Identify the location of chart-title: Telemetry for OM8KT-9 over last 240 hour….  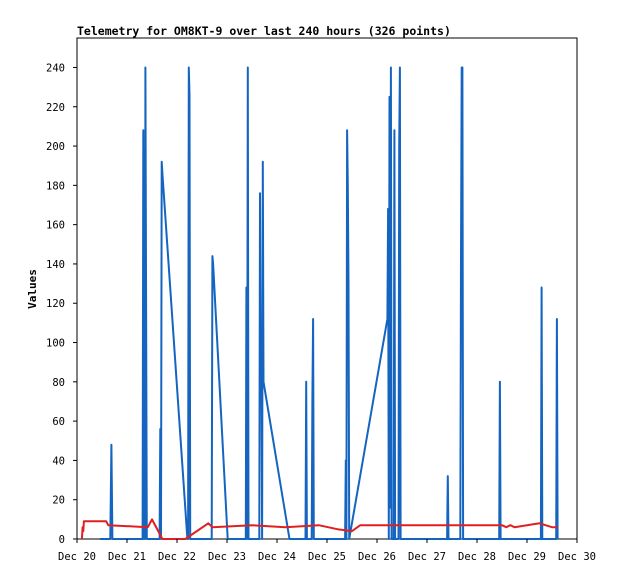
(264, 31).